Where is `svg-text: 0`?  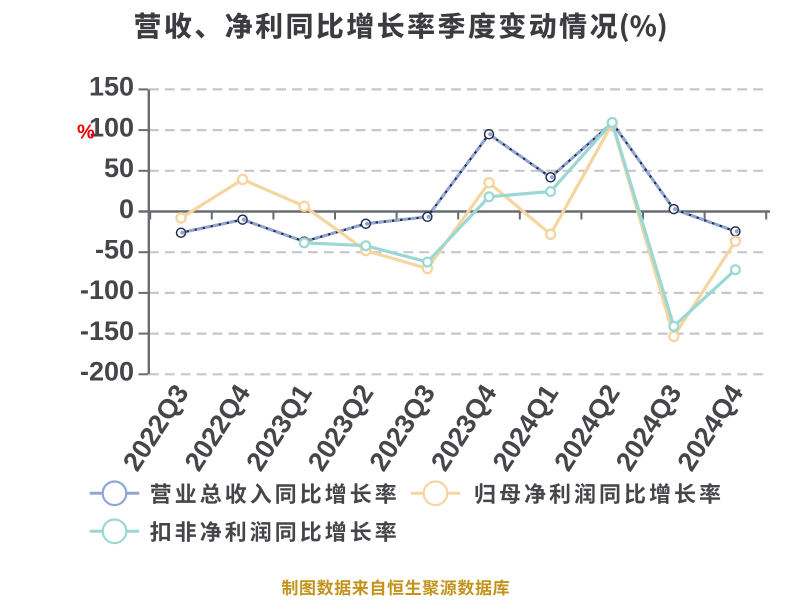
svg-text: 0 is located at coordinates (126, 209).